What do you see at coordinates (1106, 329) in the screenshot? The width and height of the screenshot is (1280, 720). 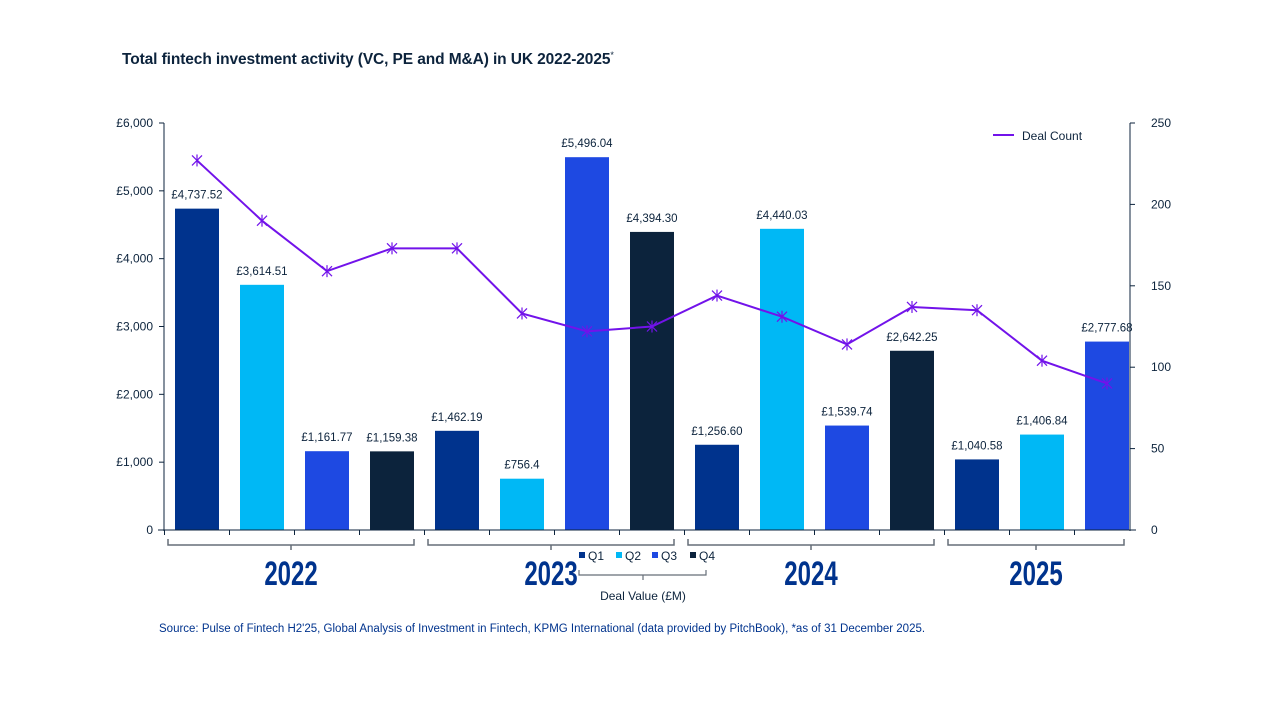 I see `bar-value-label: £2,777.68` at bounding box center [1106, 329].